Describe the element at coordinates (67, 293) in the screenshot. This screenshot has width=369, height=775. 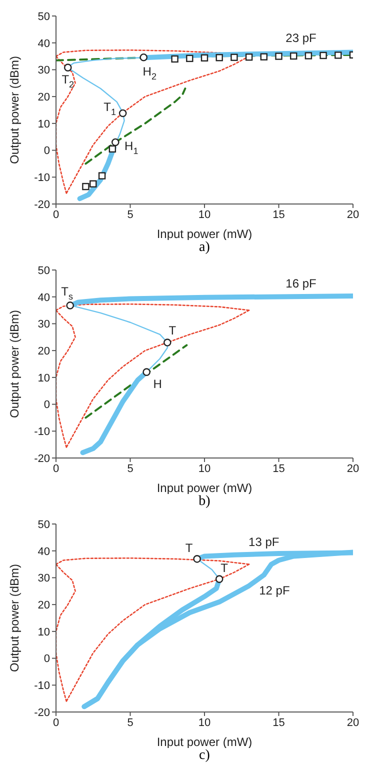
I see `annotation: T$_{s}$` at that location.